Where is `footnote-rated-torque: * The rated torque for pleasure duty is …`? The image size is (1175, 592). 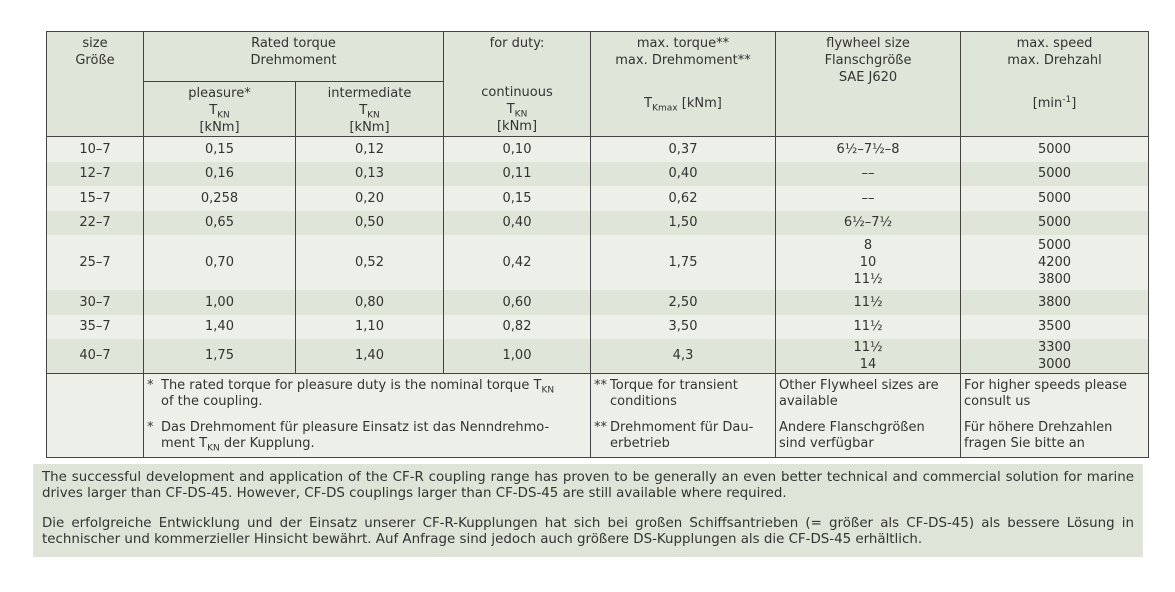 footnote-rated-torque: * The rated torque for pleasure duty is … is located at coordinates (367, 415).